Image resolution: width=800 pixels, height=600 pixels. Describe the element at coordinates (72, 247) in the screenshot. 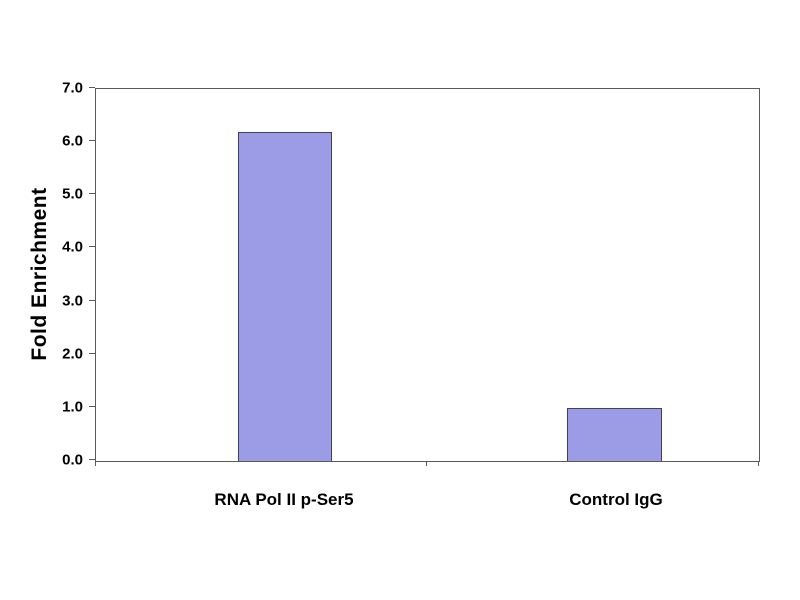

I see `y-tick-label: 4.0` at that location.